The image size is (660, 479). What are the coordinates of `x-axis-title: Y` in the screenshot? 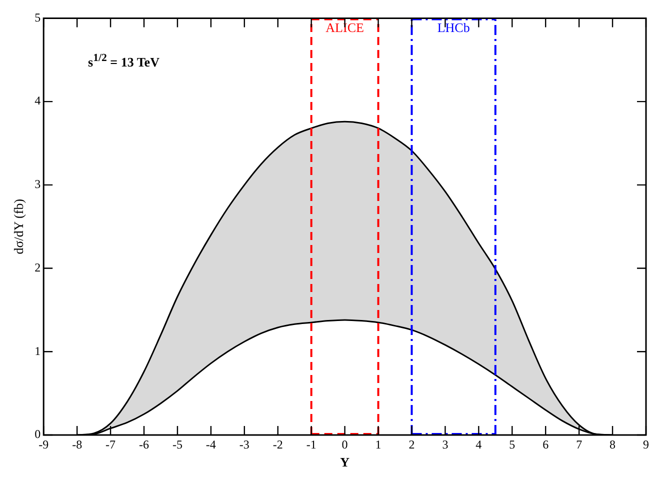 It's located at (345, 462).